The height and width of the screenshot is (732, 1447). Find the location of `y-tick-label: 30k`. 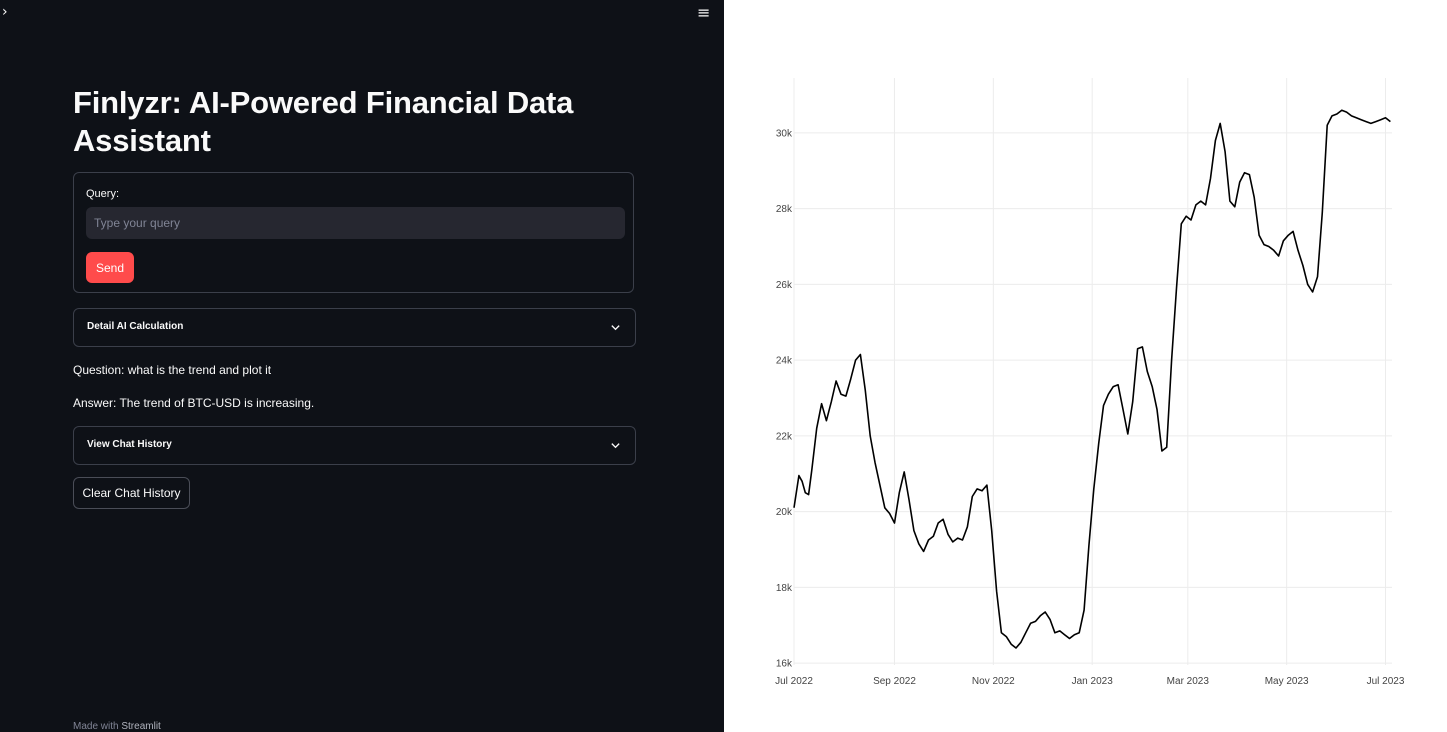

y-tick-label: 30k is located at coordinates (784, 133).